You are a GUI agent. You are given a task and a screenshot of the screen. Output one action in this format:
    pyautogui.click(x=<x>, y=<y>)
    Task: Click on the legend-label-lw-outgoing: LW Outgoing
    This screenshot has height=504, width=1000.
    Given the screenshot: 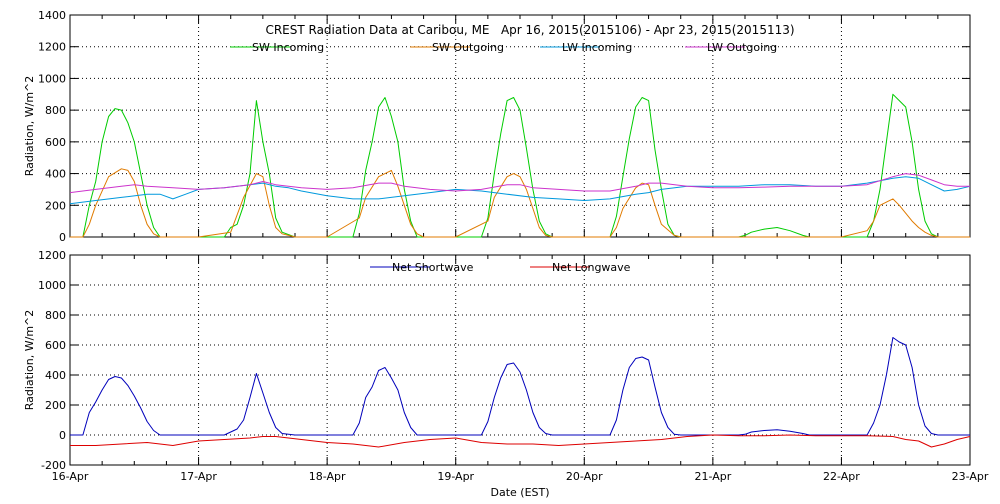 What is the action you would take?
    pyautogui.click(x=742, y=47)
    